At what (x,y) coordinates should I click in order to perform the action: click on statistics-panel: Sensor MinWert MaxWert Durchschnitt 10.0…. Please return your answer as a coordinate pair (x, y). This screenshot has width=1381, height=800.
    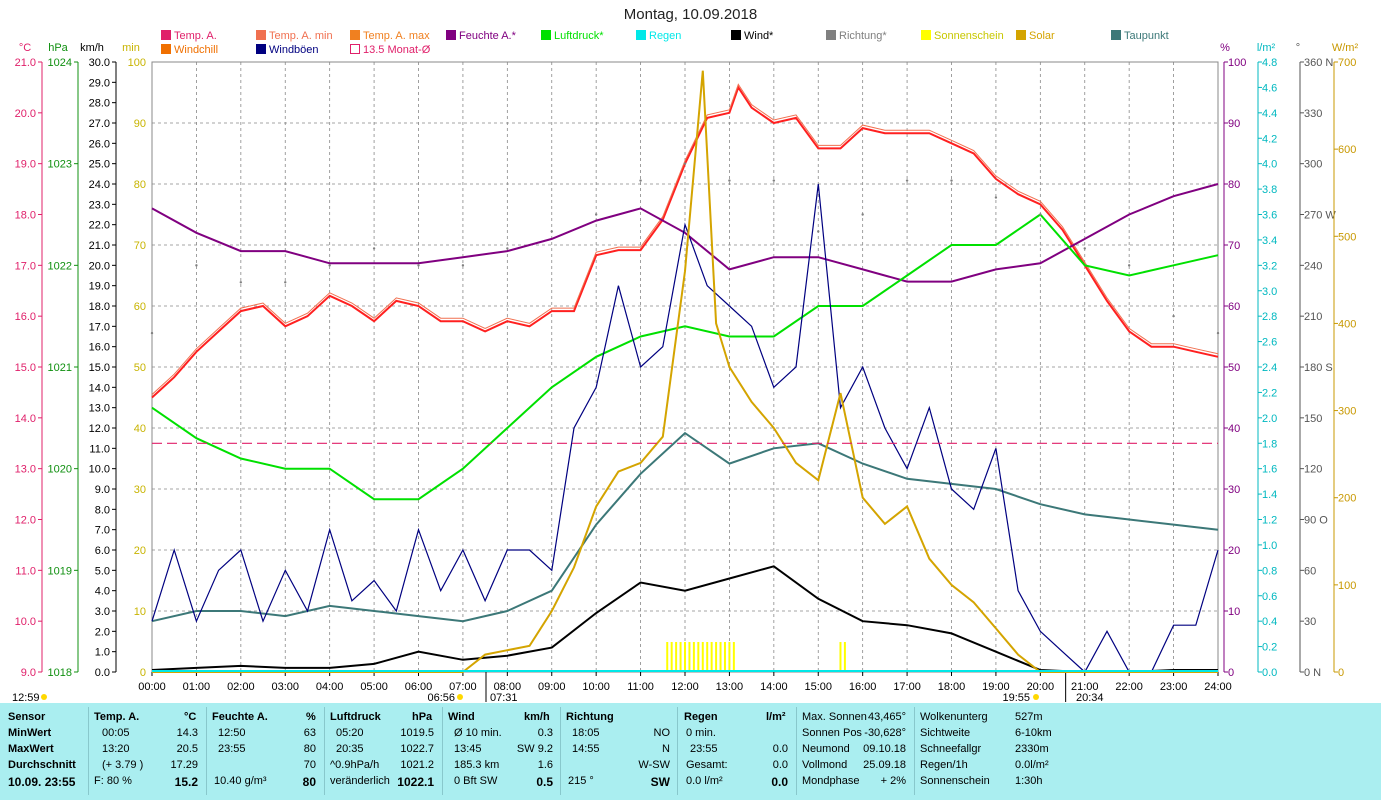
    Looking at the image, I should click on (690, 751).